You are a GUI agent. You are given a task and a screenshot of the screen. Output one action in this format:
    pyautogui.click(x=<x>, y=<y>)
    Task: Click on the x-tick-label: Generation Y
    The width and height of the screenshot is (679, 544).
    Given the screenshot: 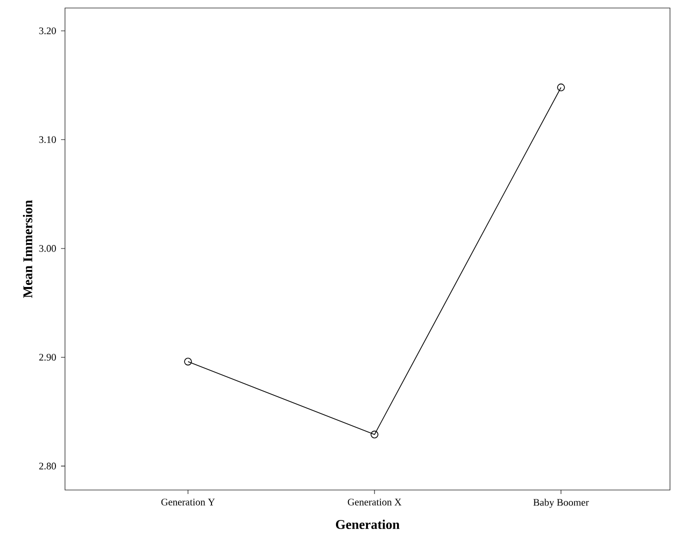 What is the action you would take?
    pyautogui.click(x=188, y=502)
    